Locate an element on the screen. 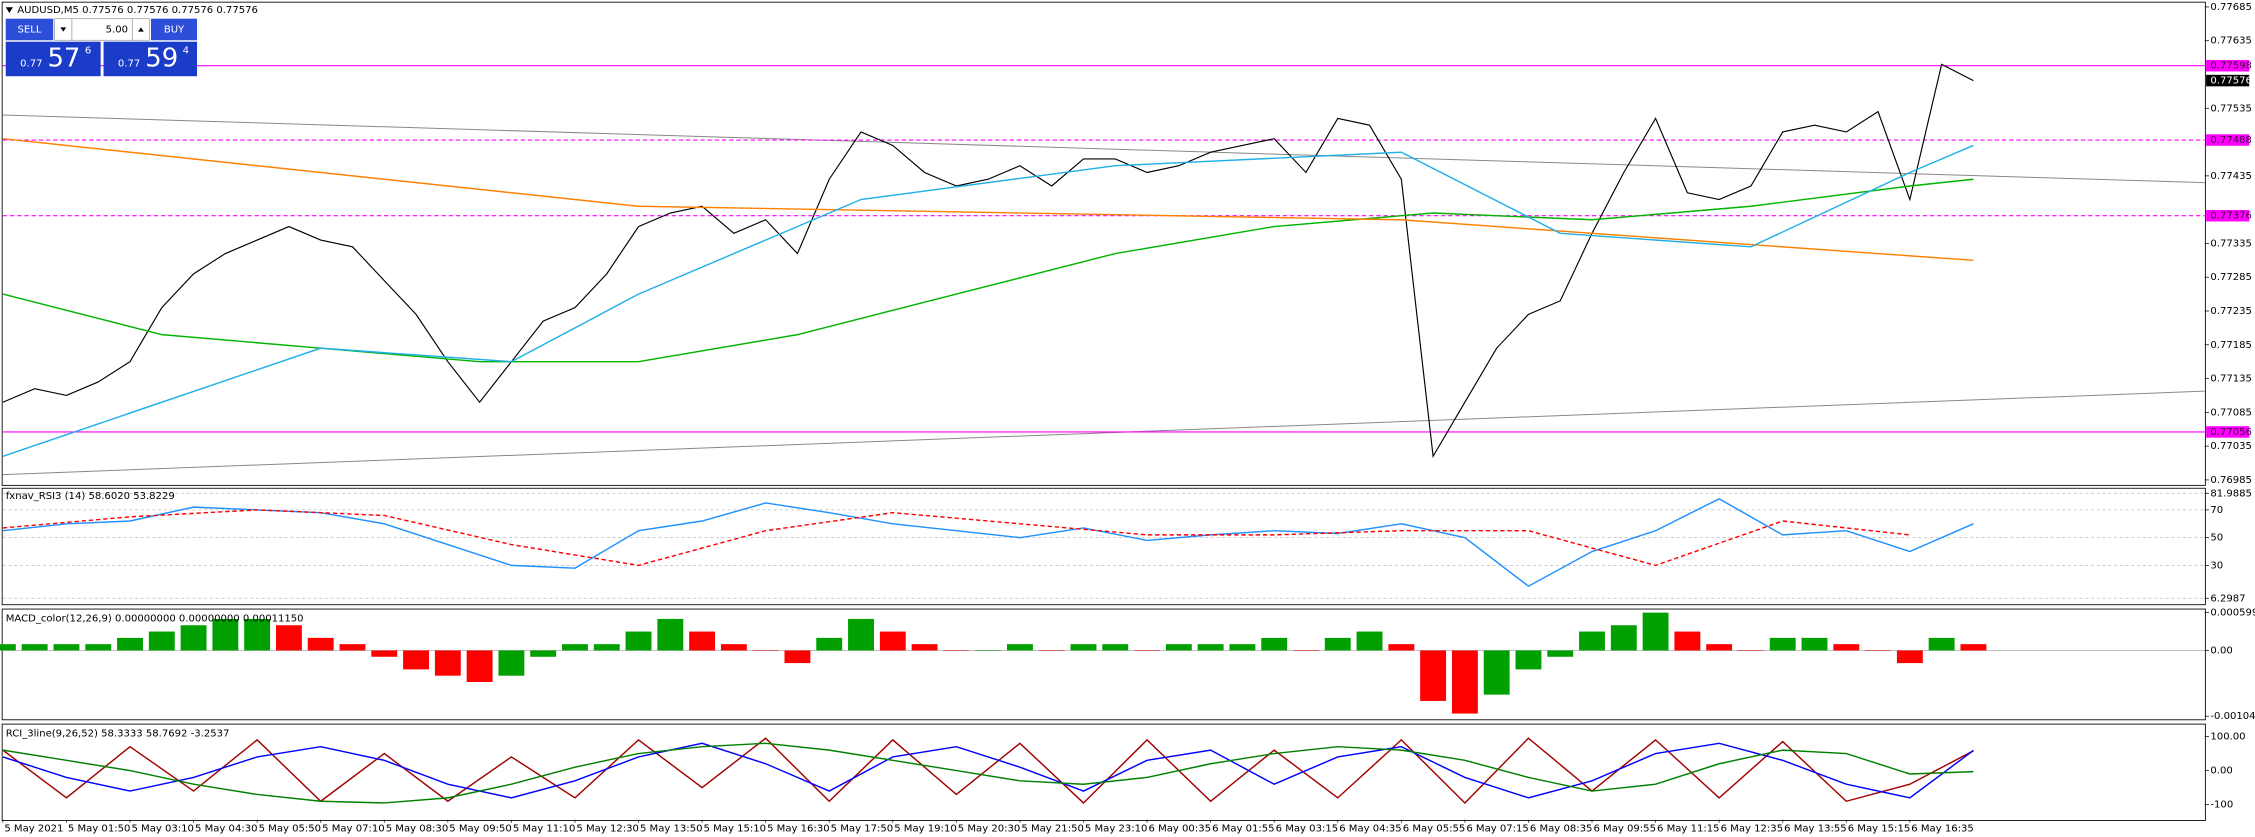 The image size is (2255, 837). x-tick-label: 6 May 07:15 is located at coordinates (1497, 828).